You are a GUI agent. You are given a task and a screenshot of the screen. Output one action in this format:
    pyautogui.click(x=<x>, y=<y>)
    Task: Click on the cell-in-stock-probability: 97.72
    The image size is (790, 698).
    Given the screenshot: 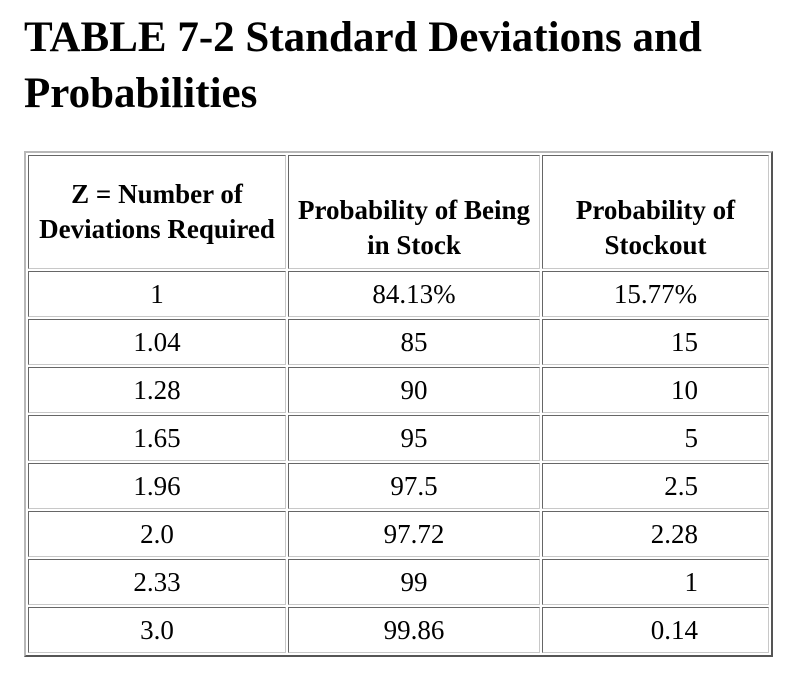 What is the action you would take?
    pyautogui.click(x=414, y=534)
    